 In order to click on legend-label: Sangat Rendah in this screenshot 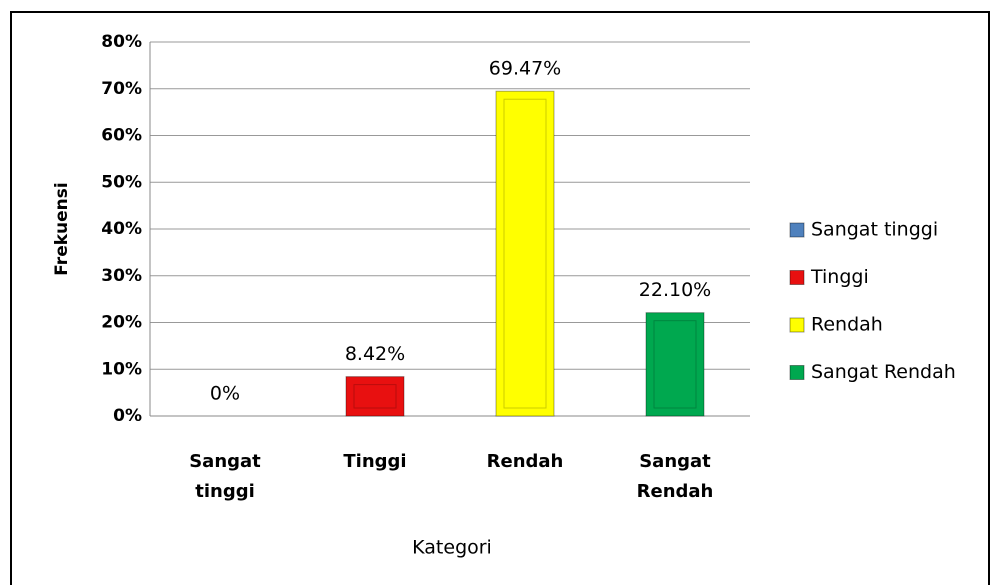, I will do `click(883, 372)`.